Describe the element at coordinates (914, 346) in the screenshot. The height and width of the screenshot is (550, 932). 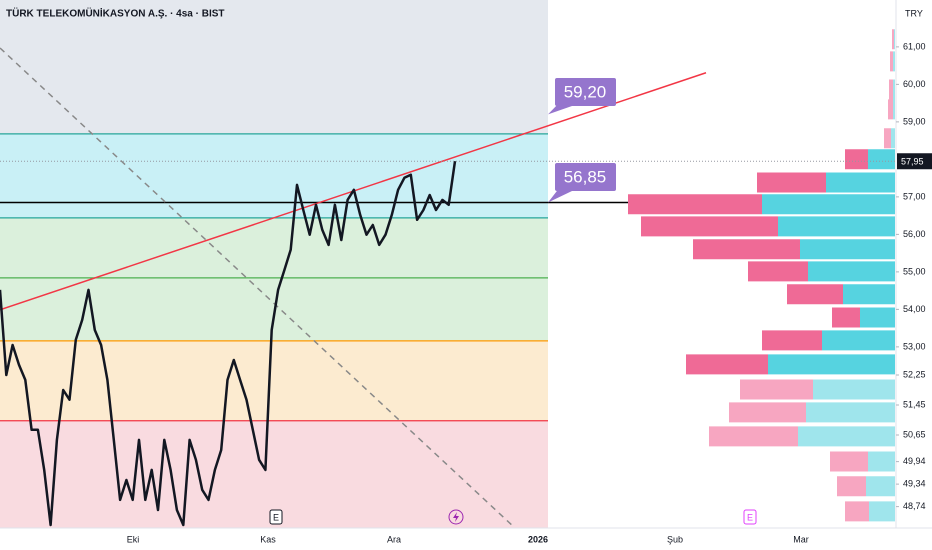
I see `y-tick-label: 53,00` at that location.